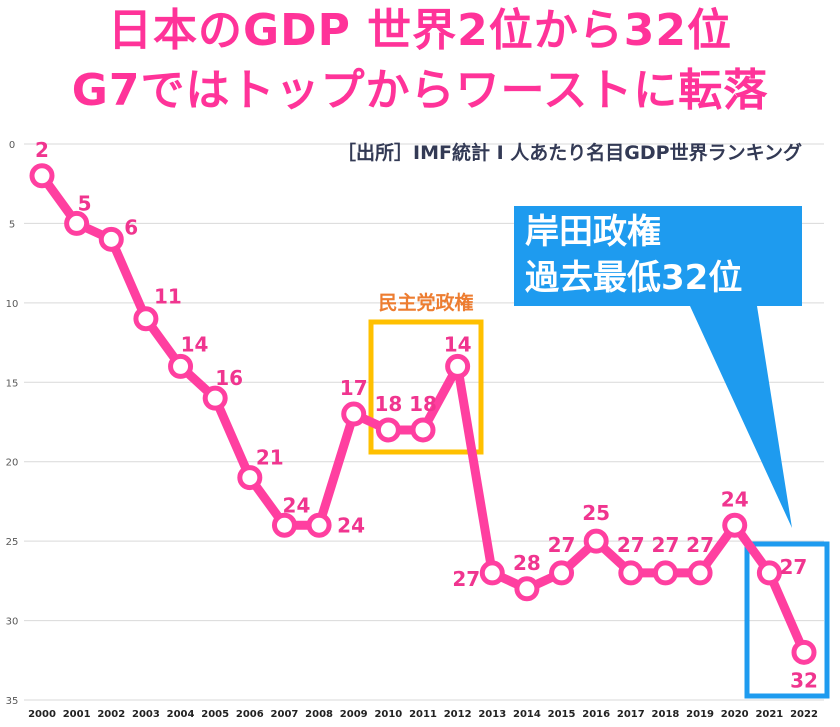  I want to click on x-tick-label: 2011, so click(423, 714).